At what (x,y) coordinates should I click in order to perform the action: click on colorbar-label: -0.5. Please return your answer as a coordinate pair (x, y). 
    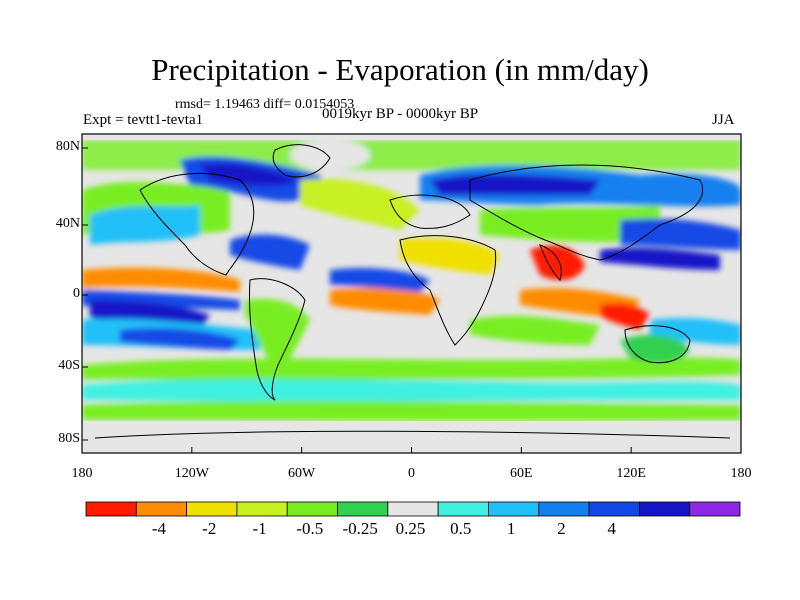
    Looking at the image, I should click on (310, 528).